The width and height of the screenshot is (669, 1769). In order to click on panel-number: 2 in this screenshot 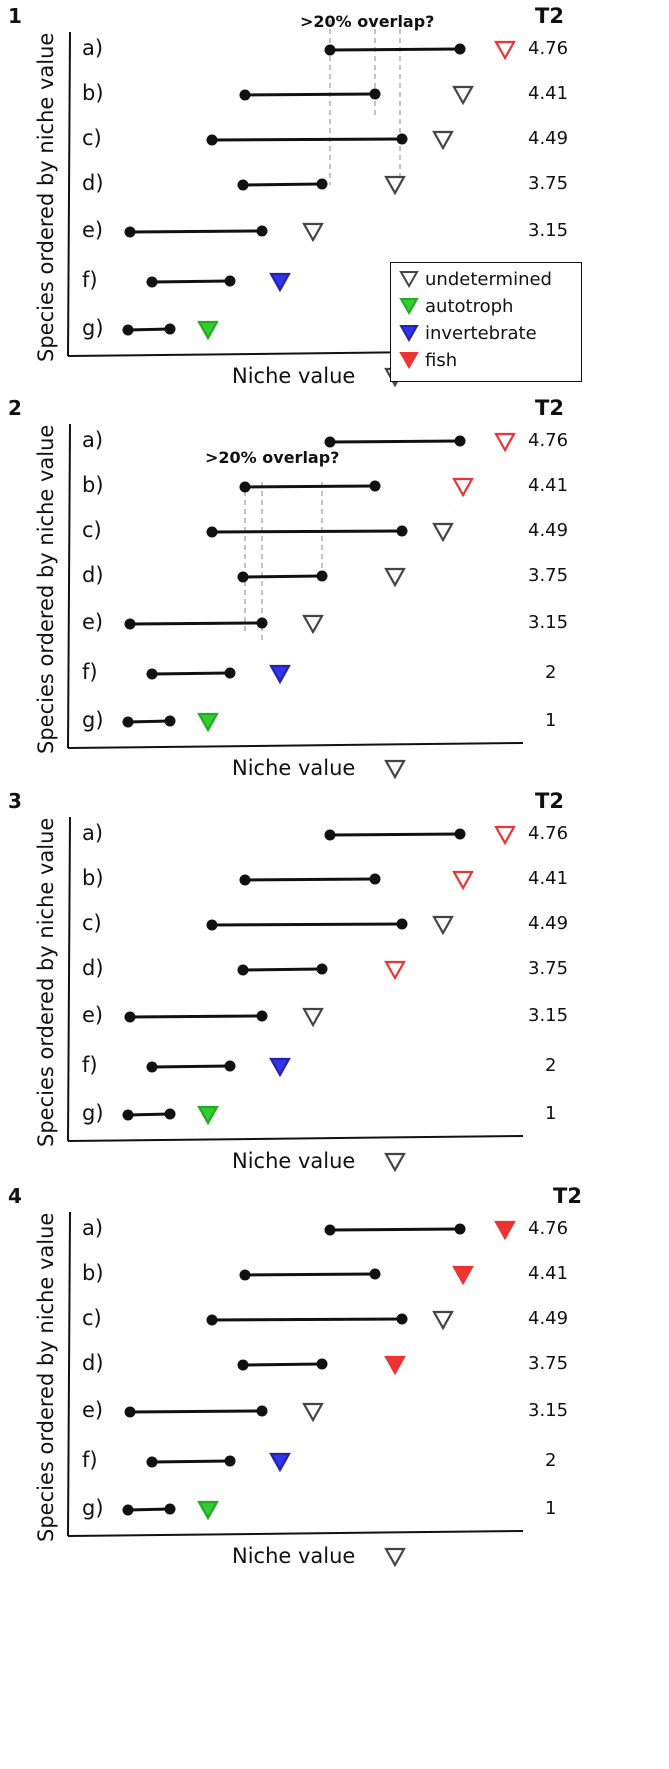, I will do `click(15, 408)`.